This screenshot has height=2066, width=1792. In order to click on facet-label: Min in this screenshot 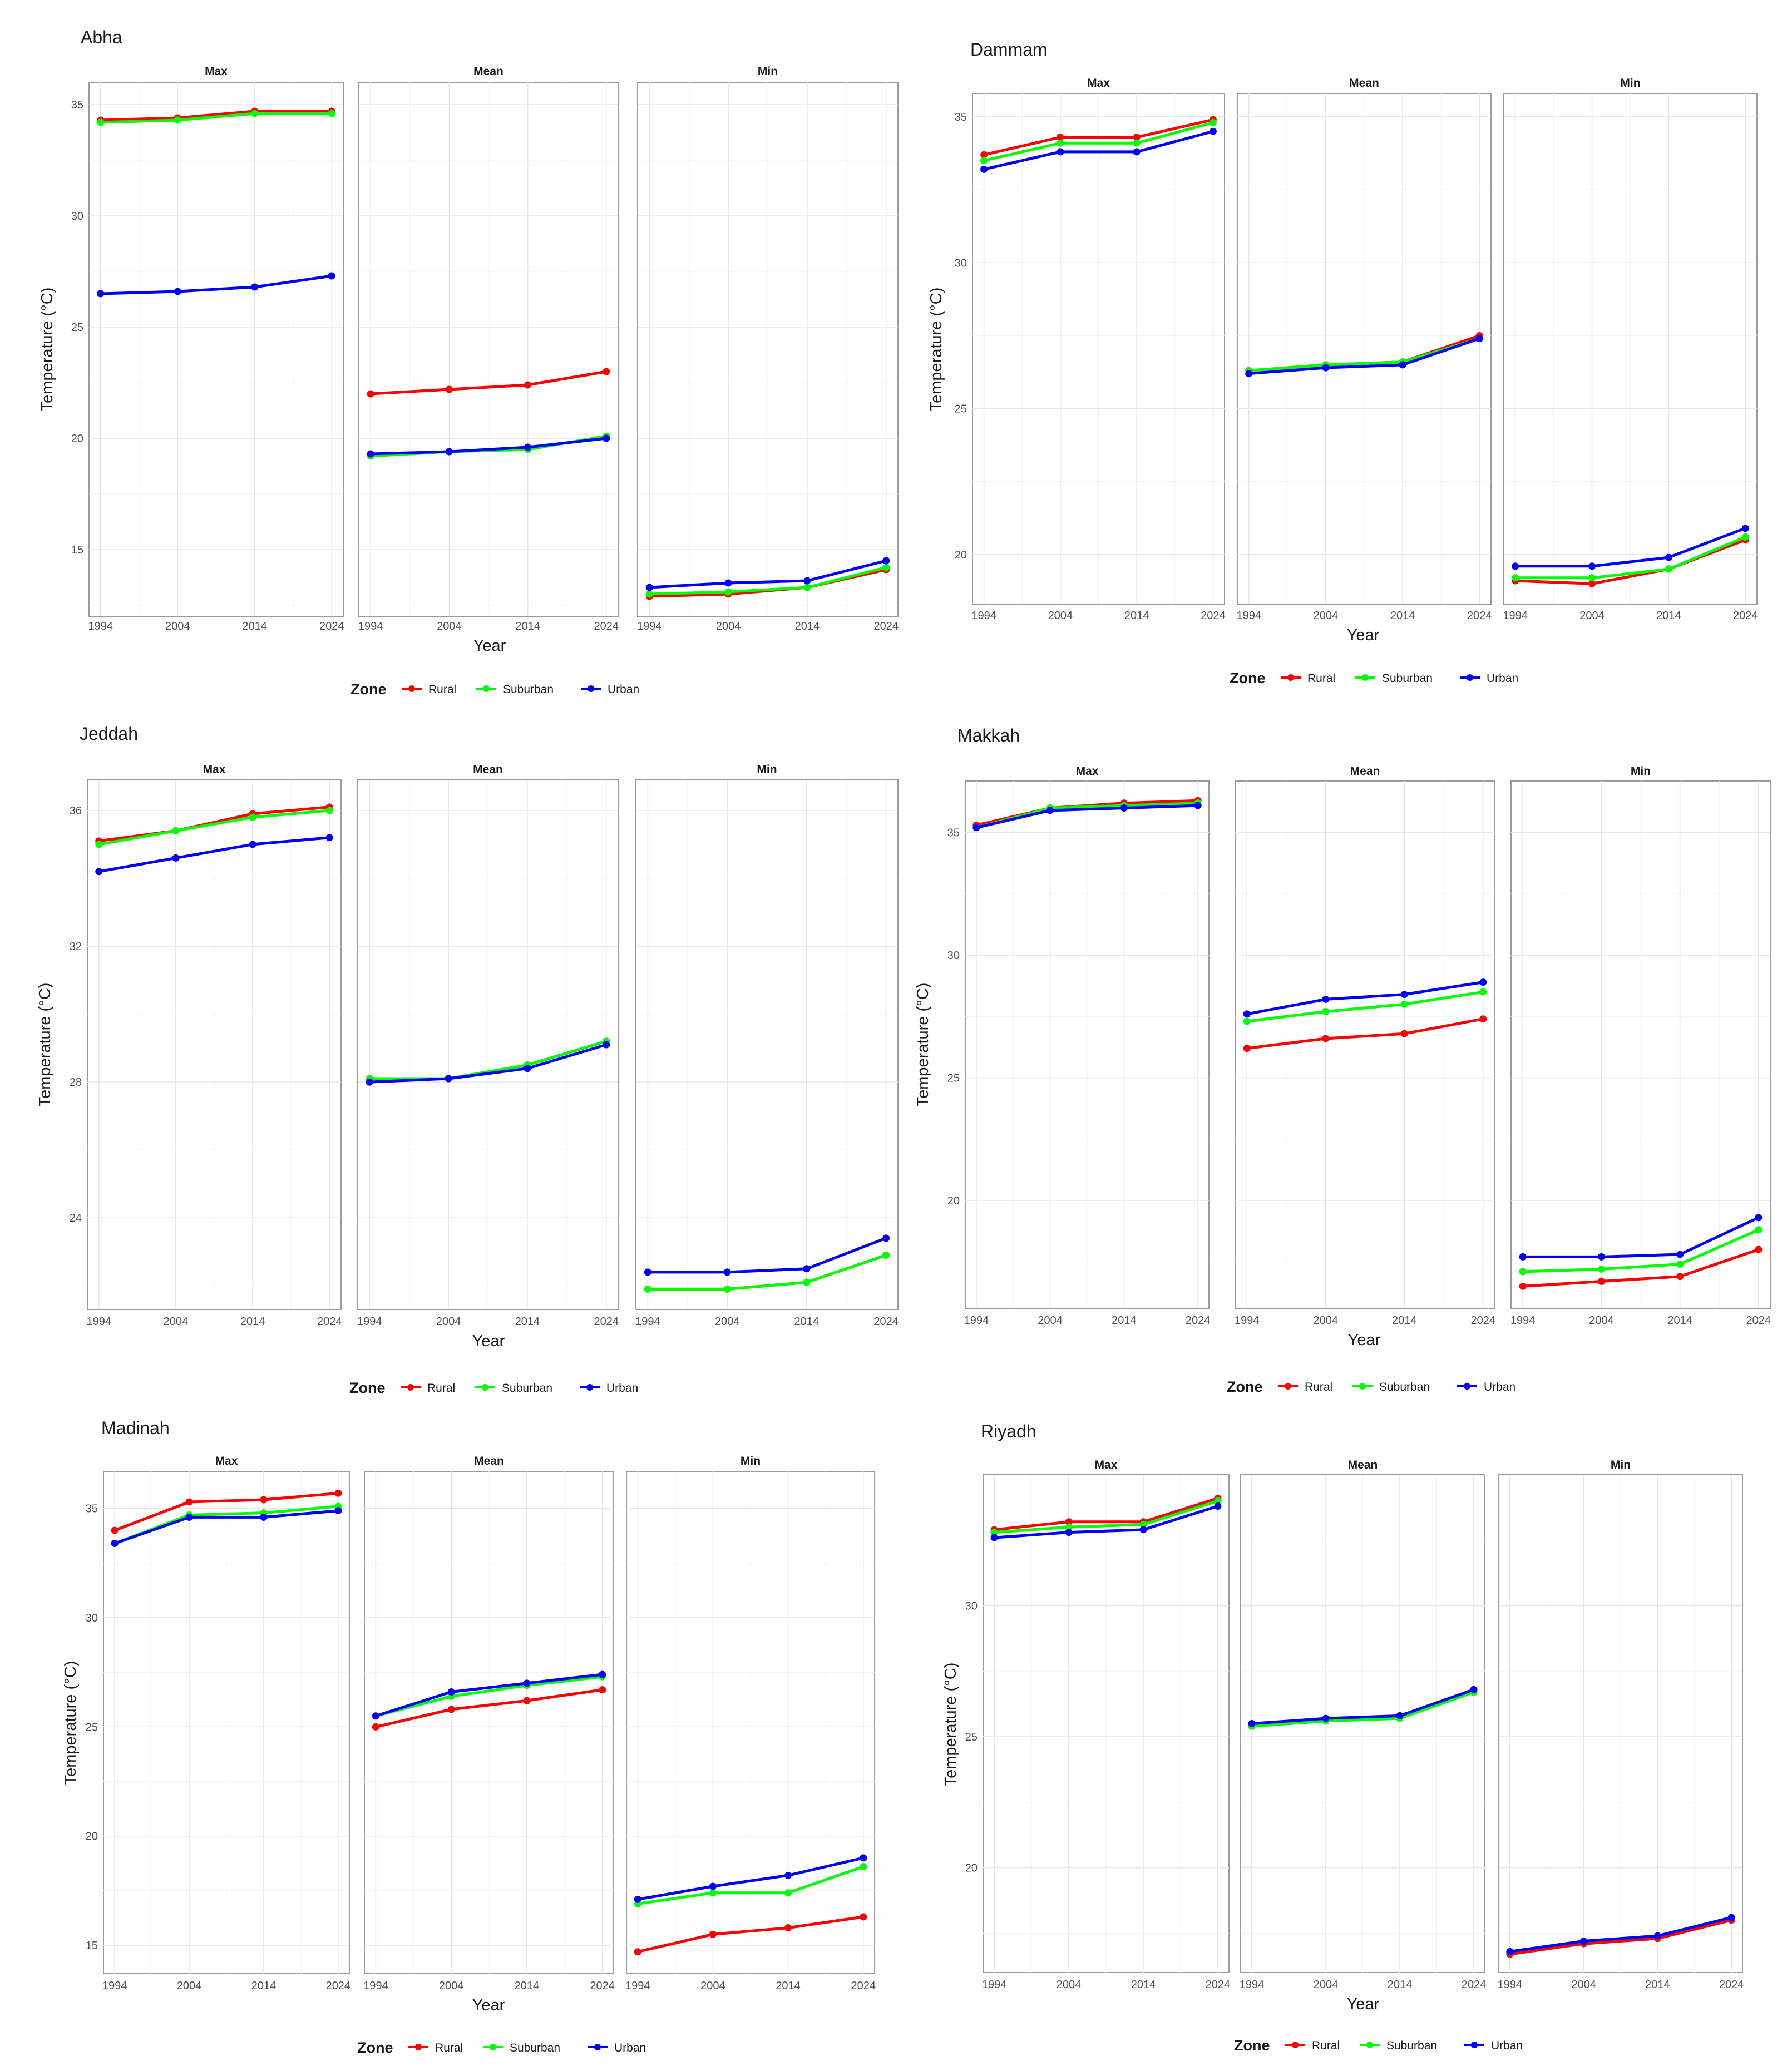, I will do `click(751, 1461)`.